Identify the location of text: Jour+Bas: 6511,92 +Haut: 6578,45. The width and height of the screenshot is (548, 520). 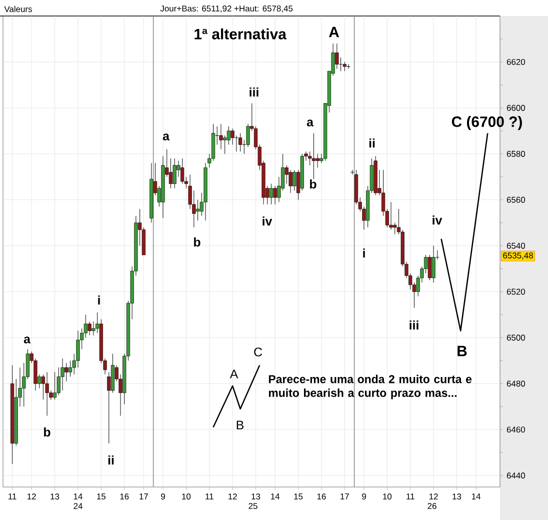
(226, 9).